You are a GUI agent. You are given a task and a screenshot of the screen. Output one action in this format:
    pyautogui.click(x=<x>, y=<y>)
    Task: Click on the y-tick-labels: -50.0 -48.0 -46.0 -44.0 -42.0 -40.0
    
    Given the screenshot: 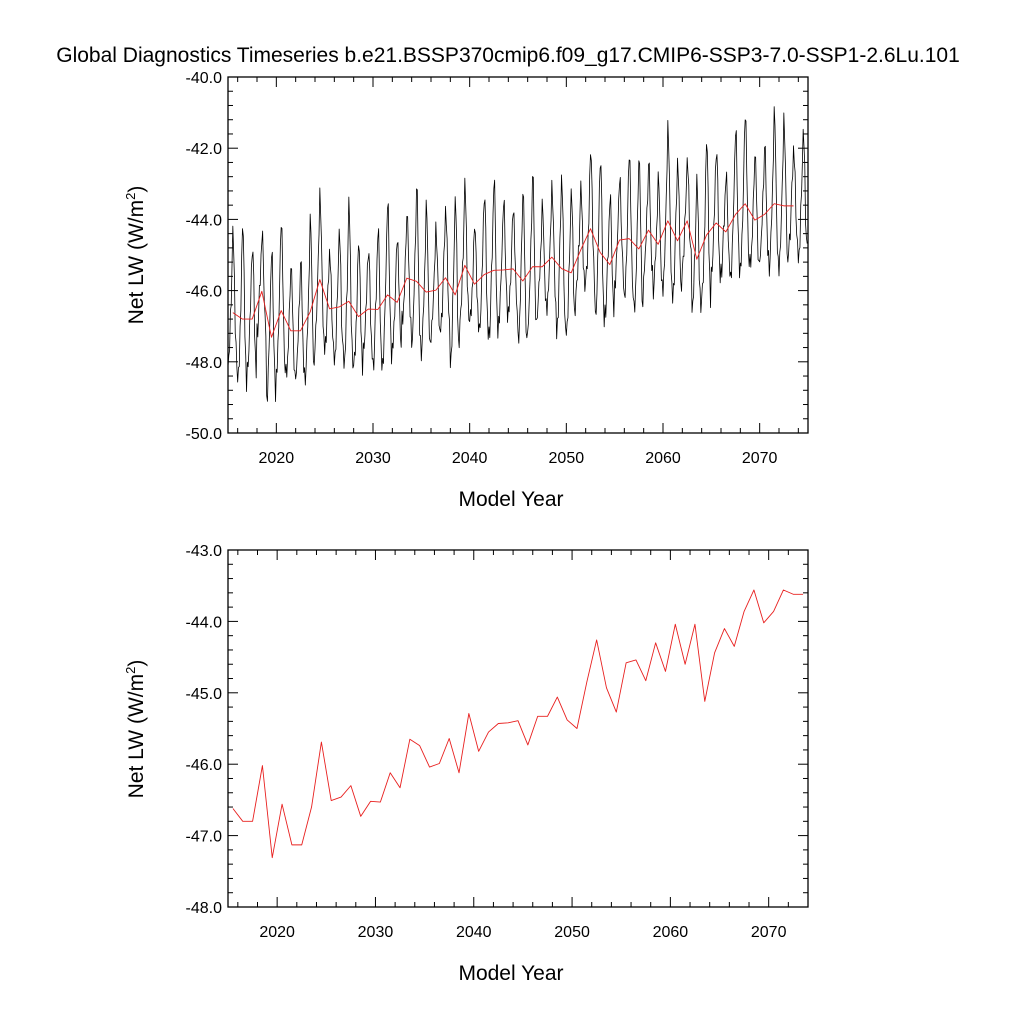 What is the action you would take?
    pyautogui.click(x=204, y=256)
    